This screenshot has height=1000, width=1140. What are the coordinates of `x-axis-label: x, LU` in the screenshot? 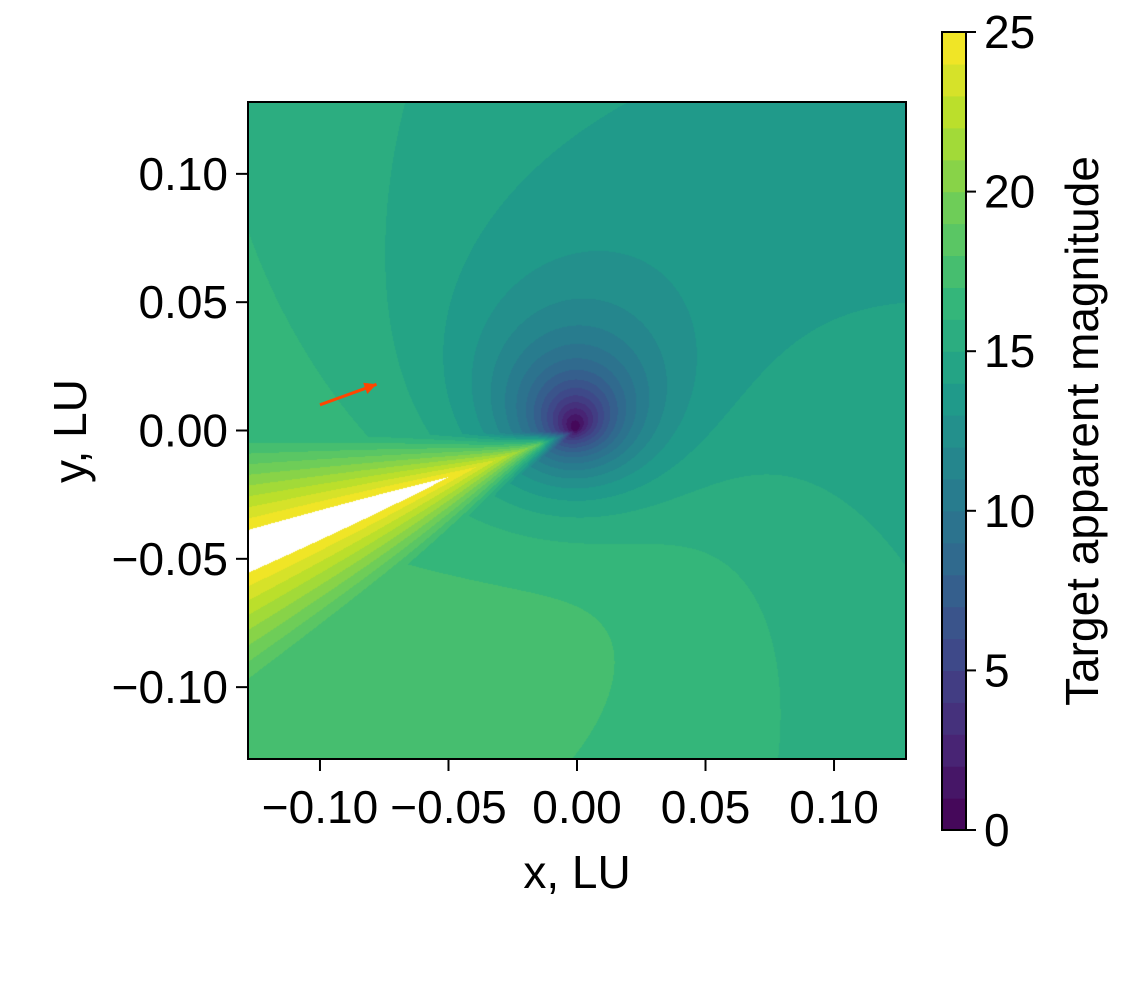 It's located at (576, 872).